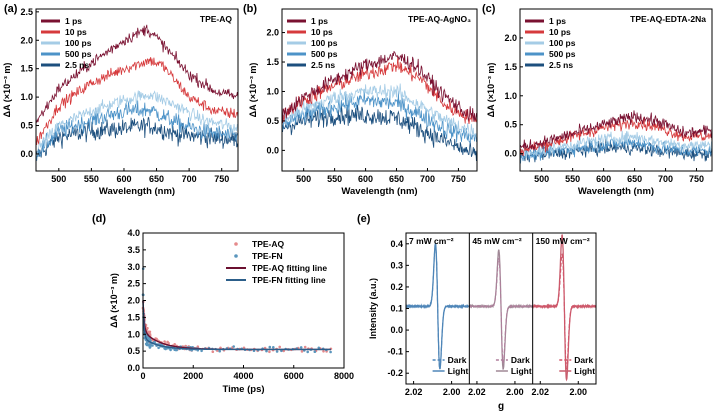 The image size is (717, 418). What do you see at coordinates (250, 9) in the screenshot?
I see `panel-label: (b)` at bounding box center [250, 9].